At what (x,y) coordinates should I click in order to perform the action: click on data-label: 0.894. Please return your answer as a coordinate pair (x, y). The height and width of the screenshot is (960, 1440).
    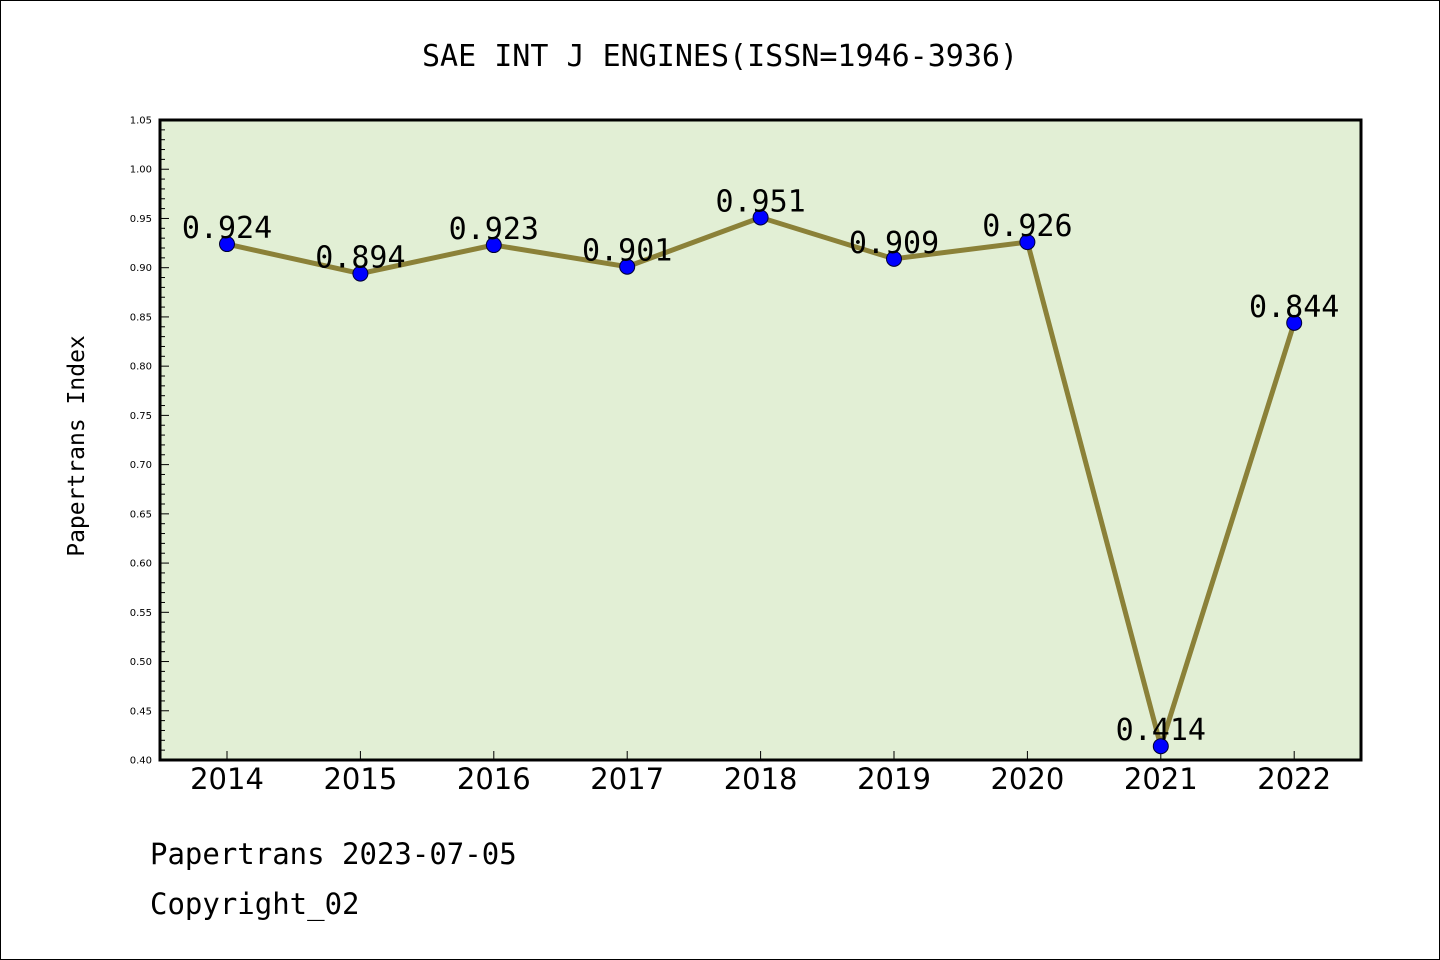
    Looking at the image, I should click on (360, 258).